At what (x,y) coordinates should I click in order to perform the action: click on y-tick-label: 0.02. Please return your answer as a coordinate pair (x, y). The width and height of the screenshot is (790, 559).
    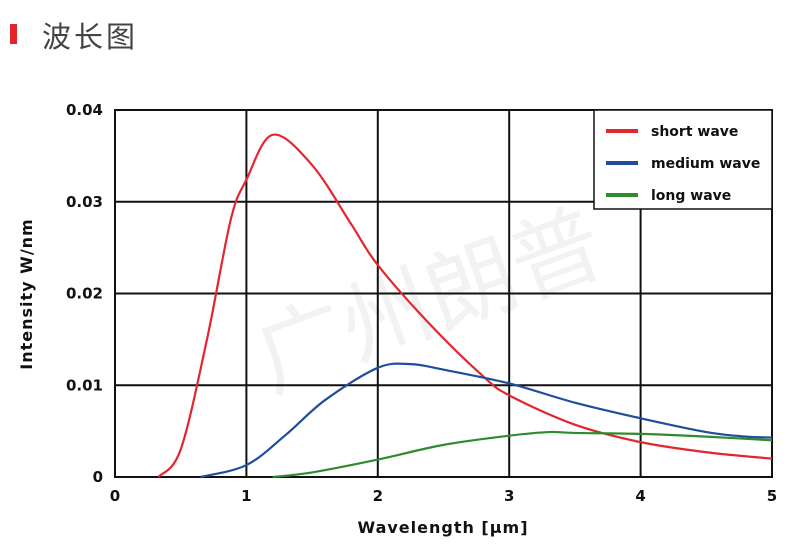
    Looking at the image, I should click on (84, 294).